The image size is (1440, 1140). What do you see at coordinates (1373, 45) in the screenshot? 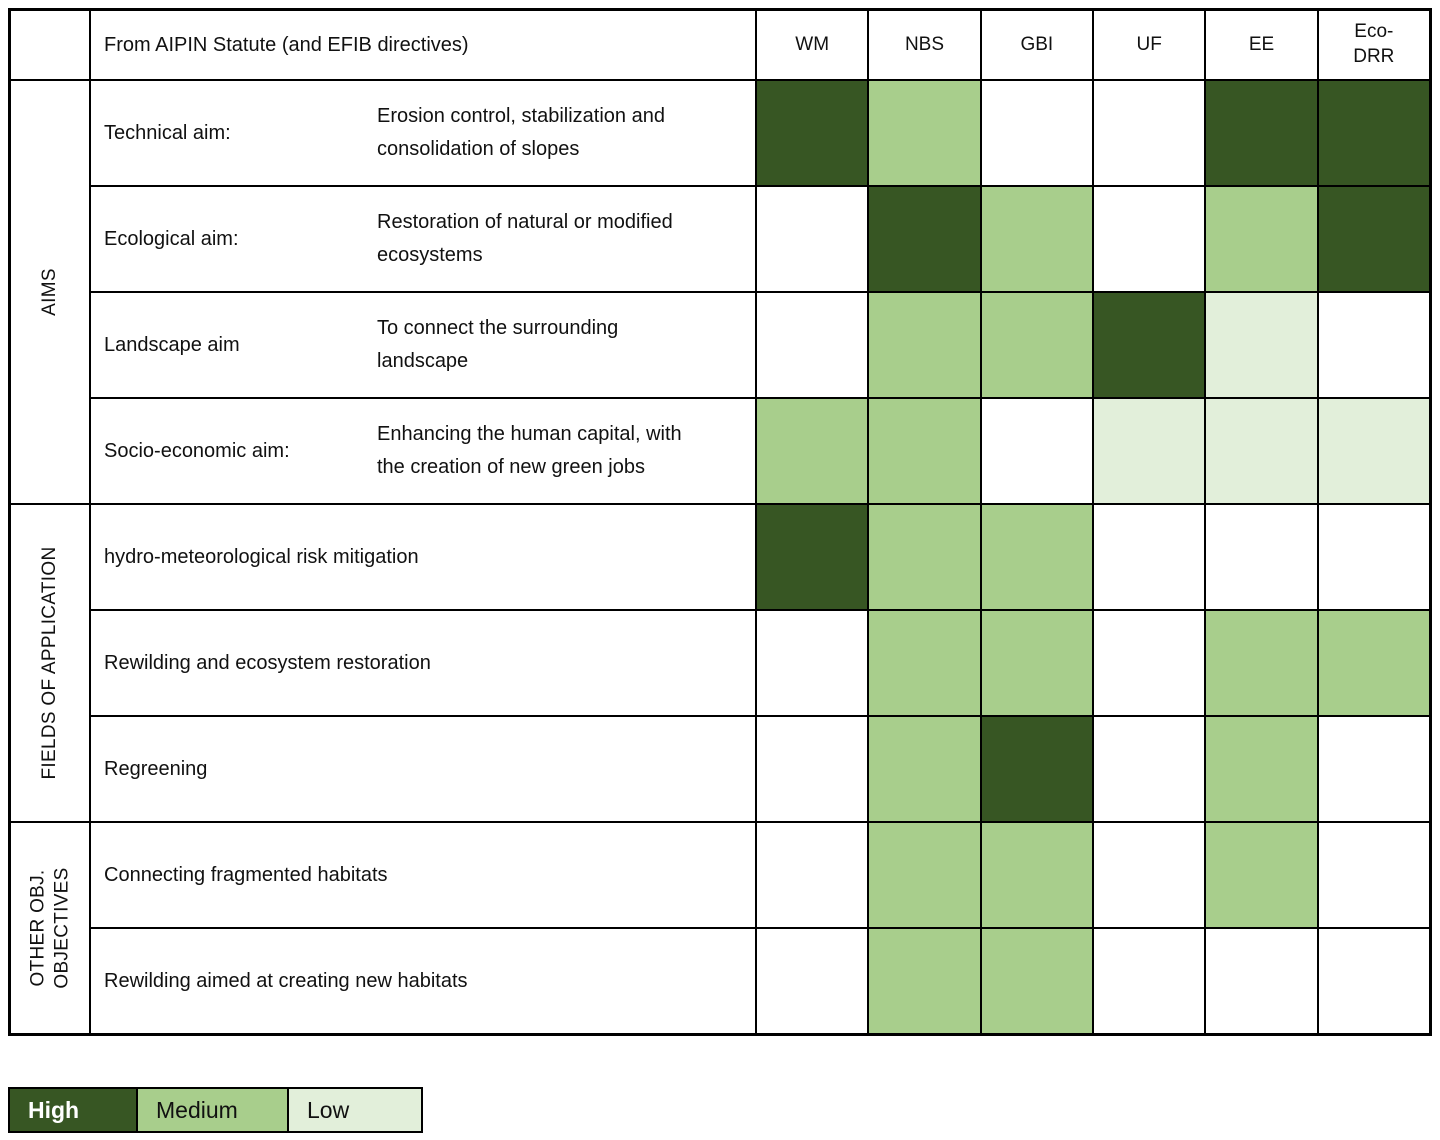
I see `column-header-eco-drr: Eco- DRR` at bounding box center [1373, 45].